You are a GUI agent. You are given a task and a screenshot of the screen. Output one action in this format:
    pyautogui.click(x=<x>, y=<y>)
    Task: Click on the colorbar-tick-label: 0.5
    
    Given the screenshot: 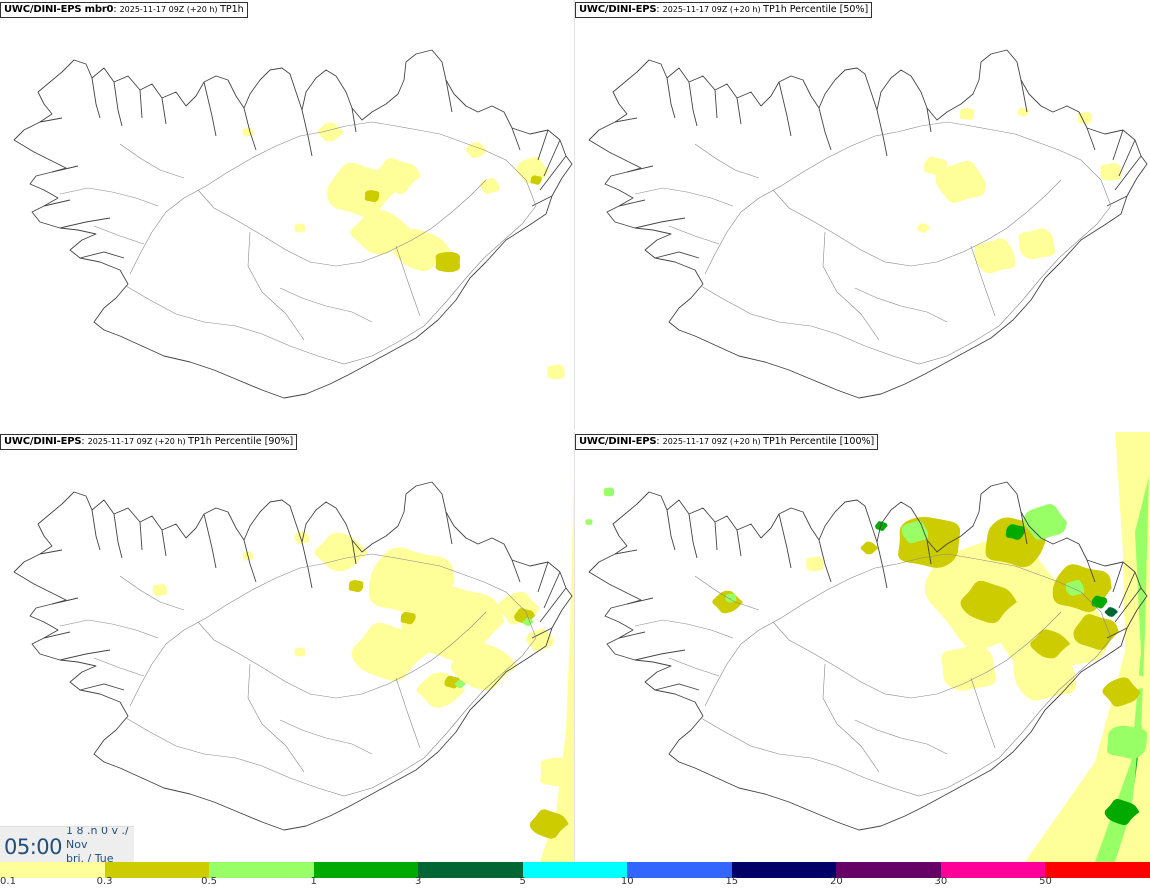 What is the action you would take?
    pyautogui.click(x=209, y=881)
    